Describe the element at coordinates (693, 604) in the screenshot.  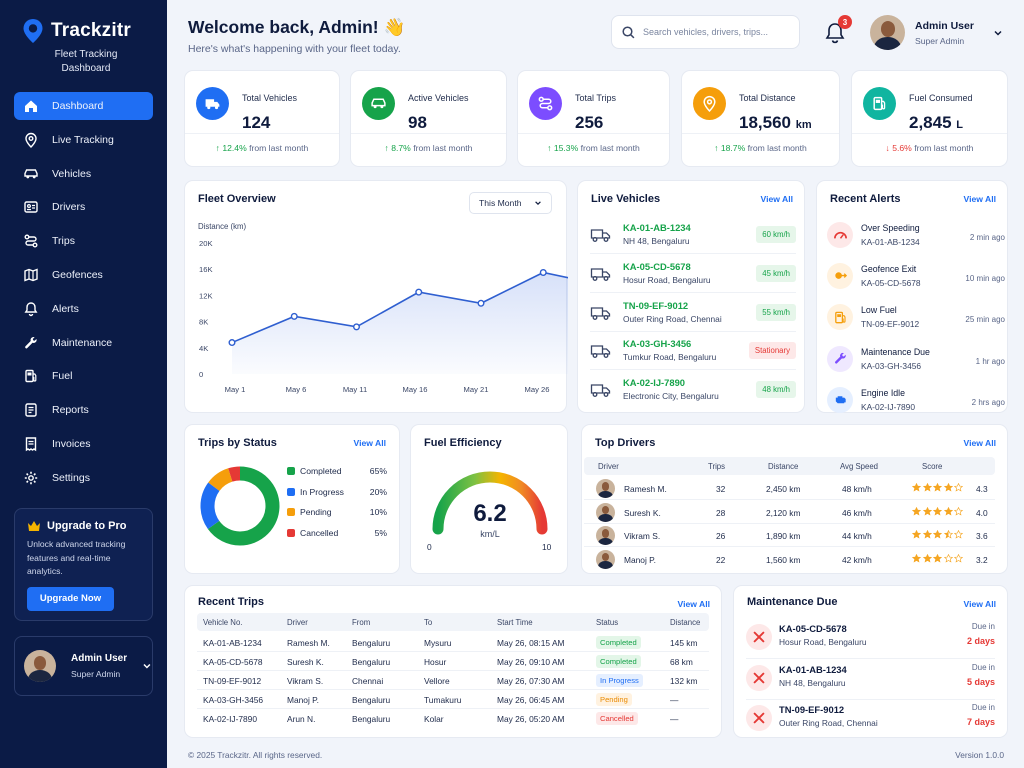
I see `recent-trips-view-all: View All` at that location.